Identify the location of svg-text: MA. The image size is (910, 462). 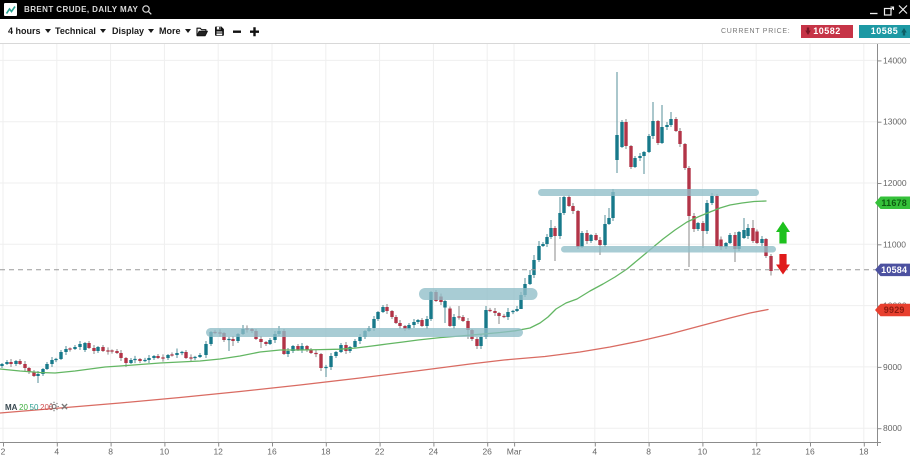
(11, 407).